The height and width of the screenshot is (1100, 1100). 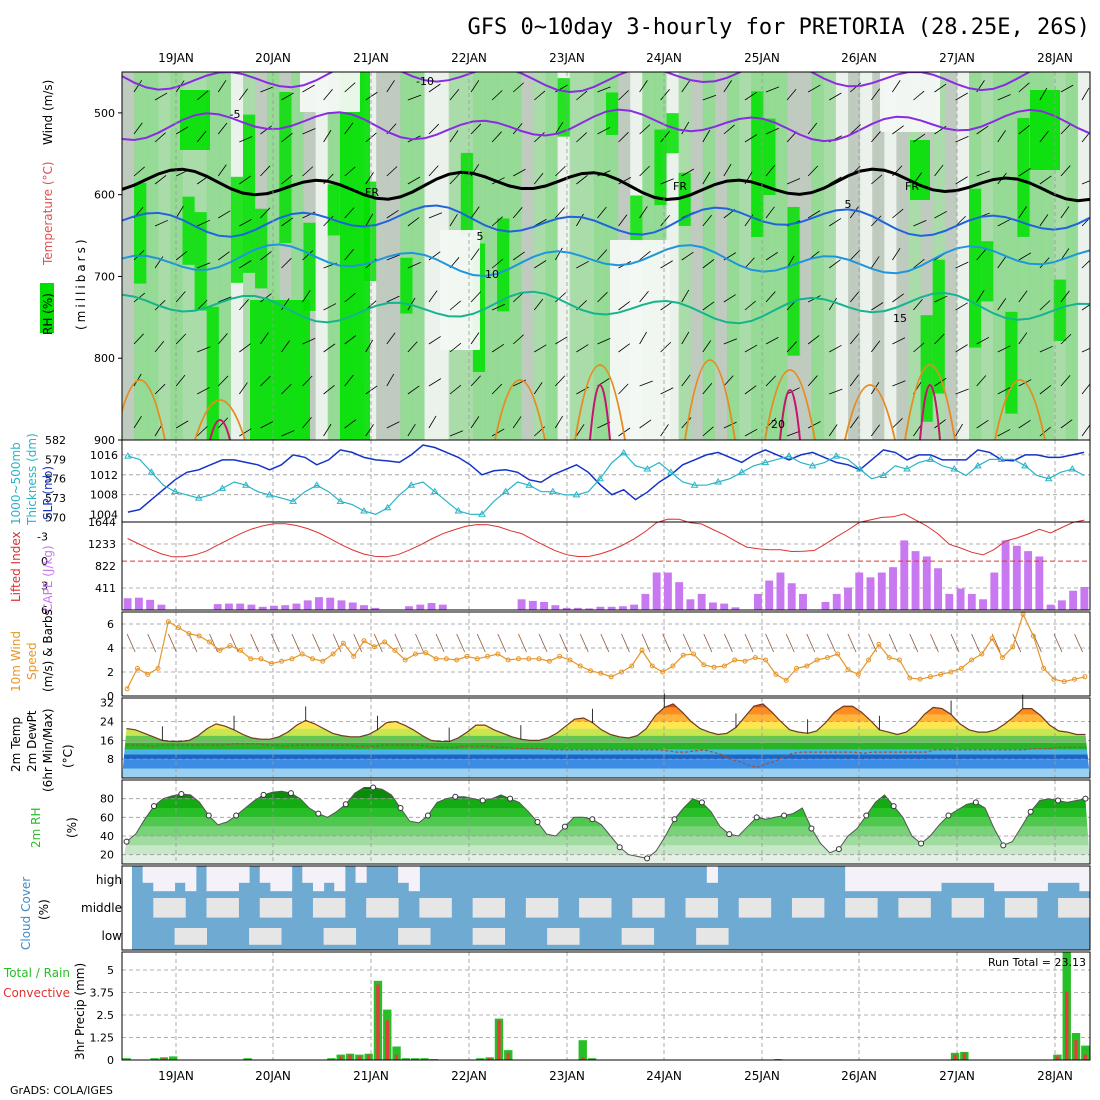 I want to click on temp-frame, so click(x=606, y=738).